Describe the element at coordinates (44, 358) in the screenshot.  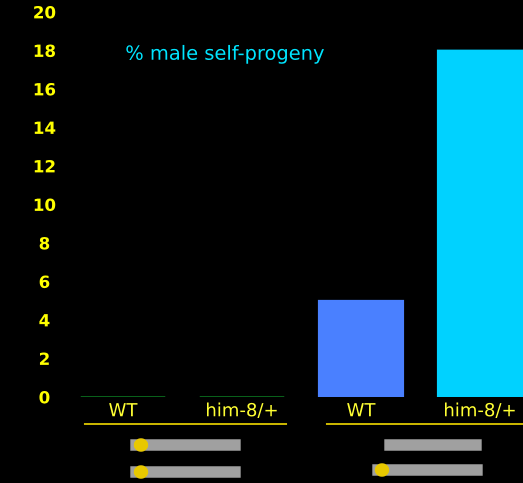
I see `y-tick-label: 2` at that location.